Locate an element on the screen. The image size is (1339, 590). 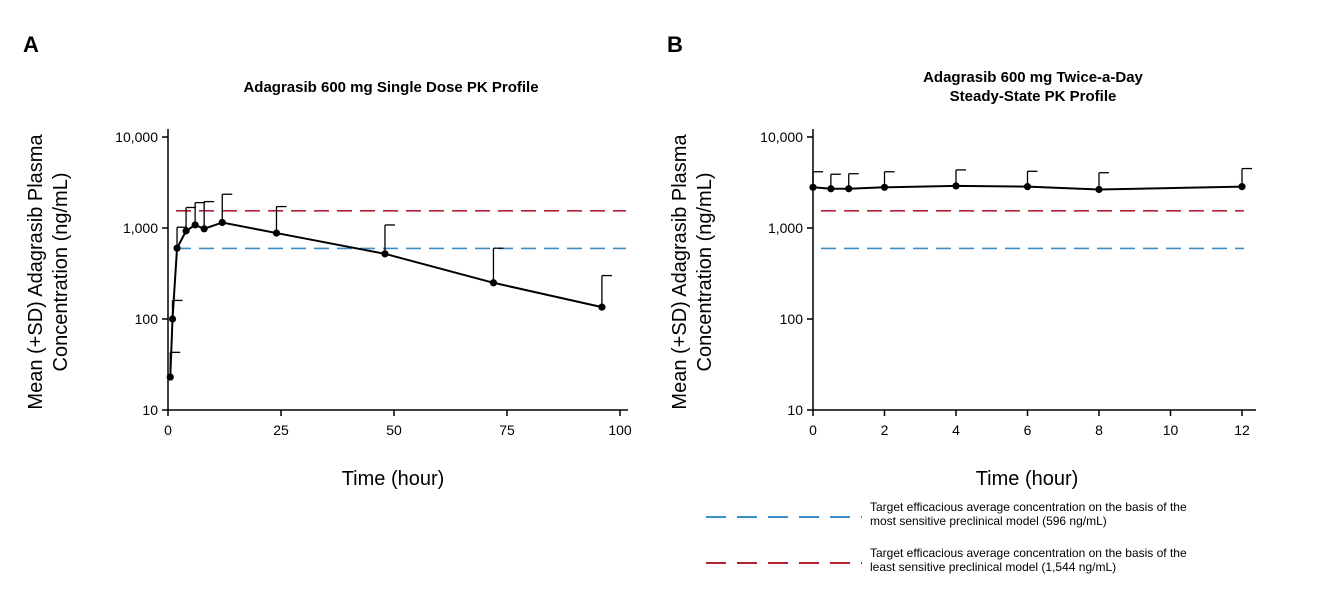
chart-b-ylabel-line1: Mean (+SD) Adagrasib Plasma is located at coordinates (680, 272).